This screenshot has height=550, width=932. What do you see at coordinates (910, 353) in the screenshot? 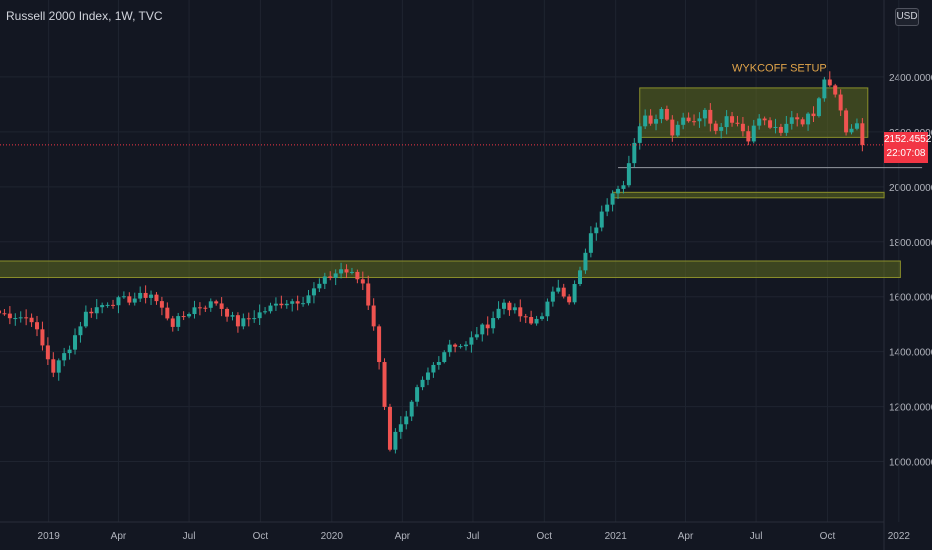
I see `y-tick-label: 1400.0000` at bounding box center [910, 353].